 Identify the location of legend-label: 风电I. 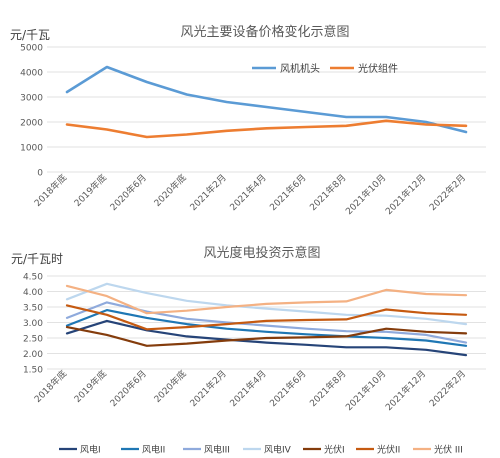
(90, 450).